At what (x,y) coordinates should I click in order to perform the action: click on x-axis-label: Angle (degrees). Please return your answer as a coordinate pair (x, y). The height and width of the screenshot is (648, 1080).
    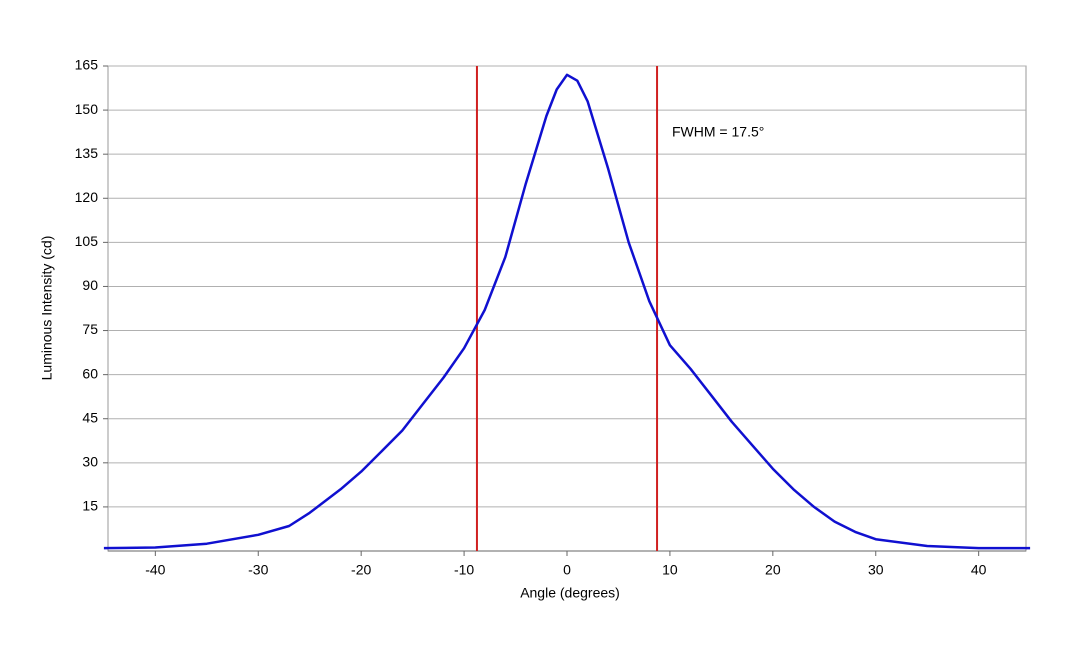
    Looking at the image, I should click on (570, 593).